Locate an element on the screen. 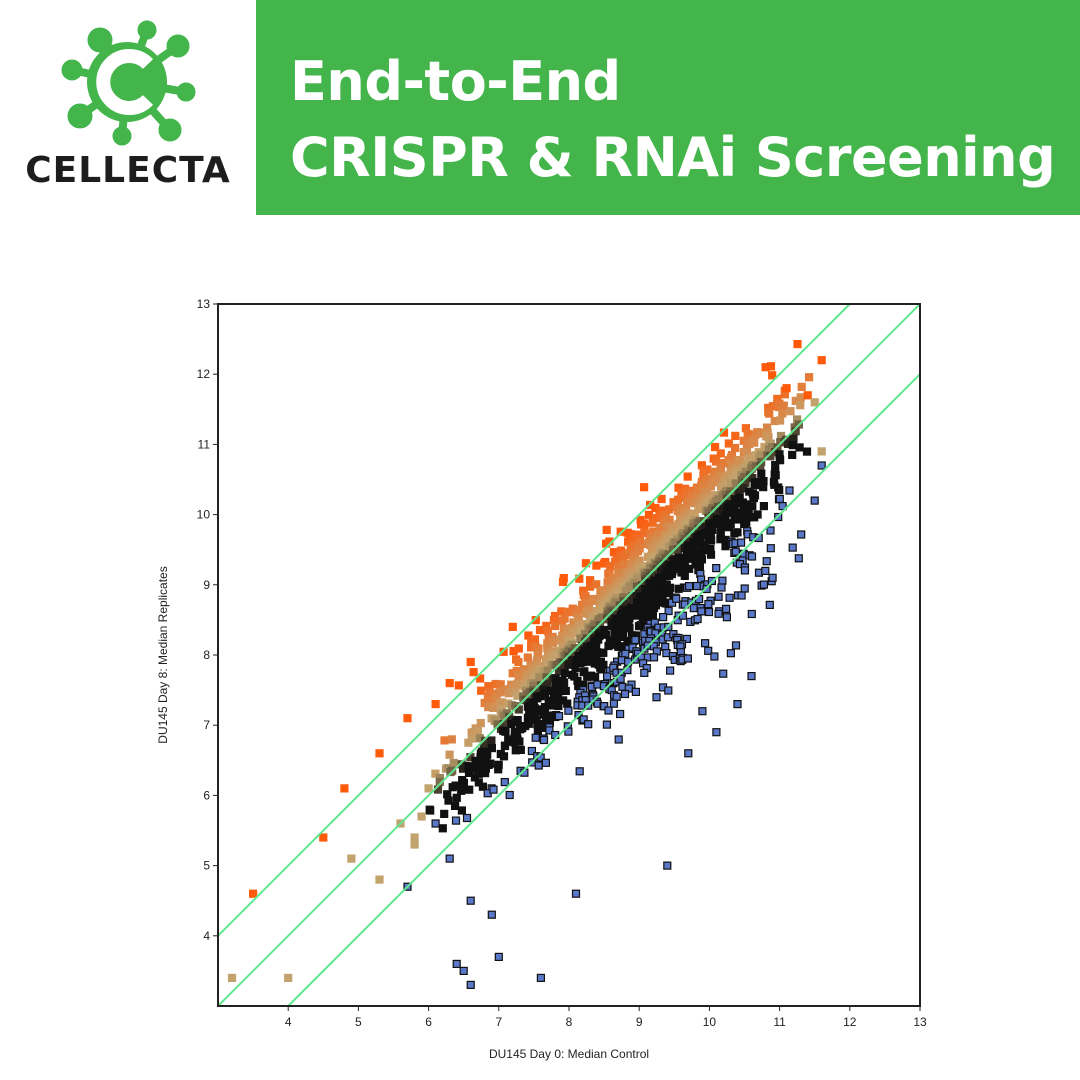 This screenshot has height=1080, width=1080. y-tick-label: 12 is located at coordinates (204, 374).